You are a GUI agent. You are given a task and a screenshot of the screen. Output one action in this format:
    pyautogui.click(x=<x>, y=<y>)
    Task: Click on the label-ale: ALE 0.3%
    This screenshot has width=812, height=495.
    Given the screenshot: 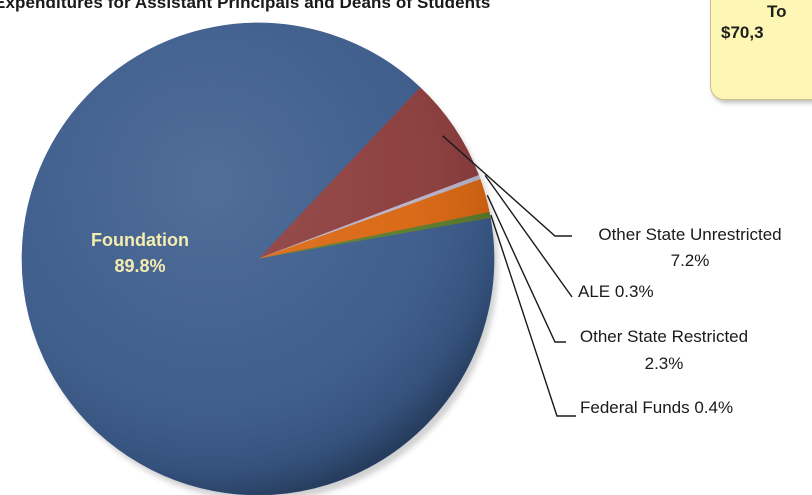 What is the action you would take?
    pyautogui.click(x=616, y=291)
    